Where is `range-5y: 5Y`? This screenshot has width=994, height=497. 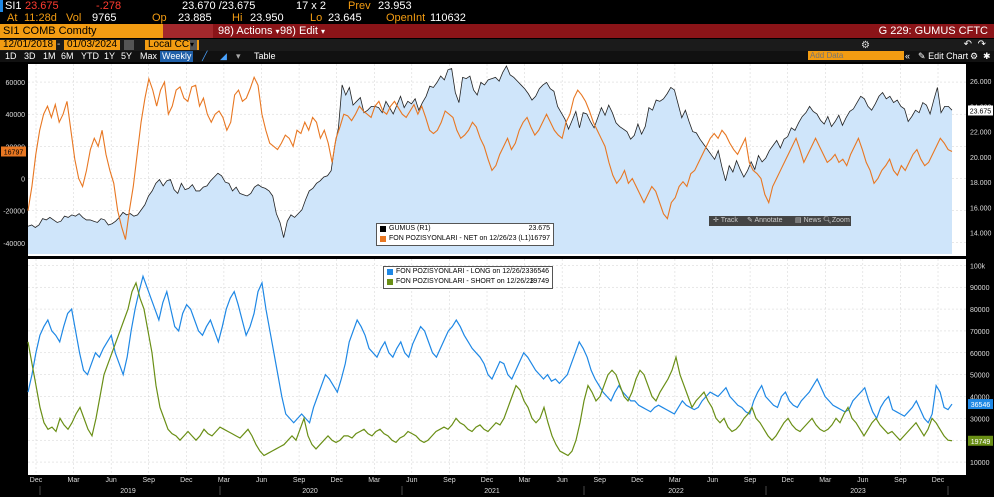
range-5y: 5Y is located at coordinates (127, 56).